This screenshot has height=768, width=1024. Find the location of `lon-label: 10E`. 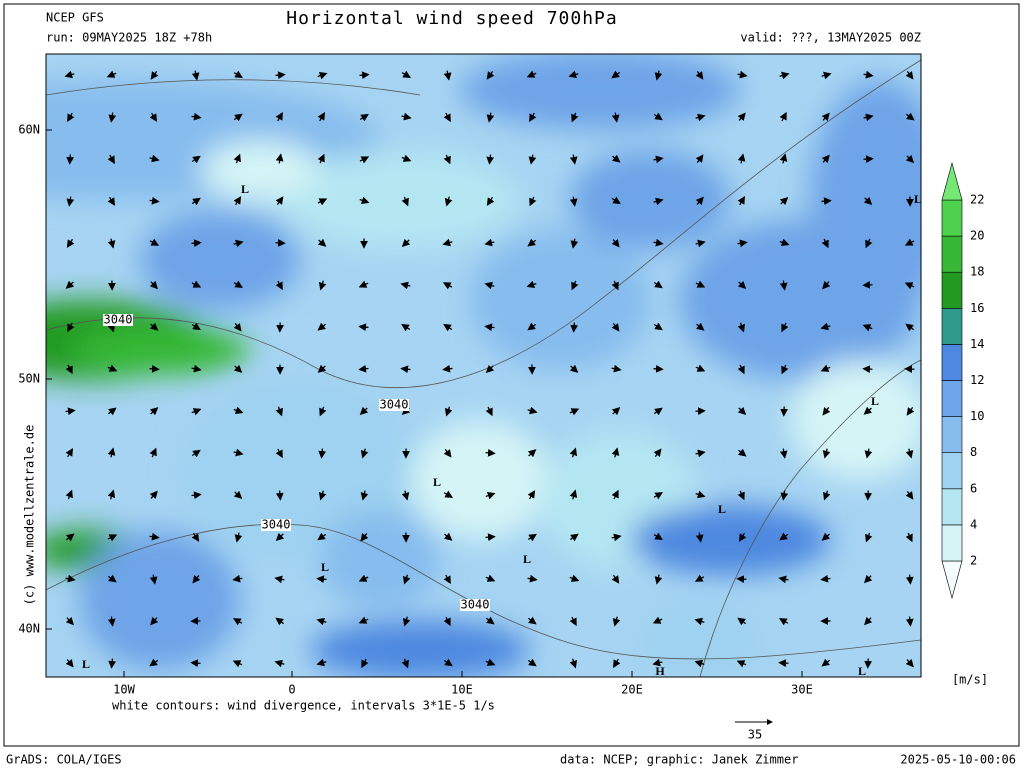

lon-label: 10E is located at coordinates (462, 690).